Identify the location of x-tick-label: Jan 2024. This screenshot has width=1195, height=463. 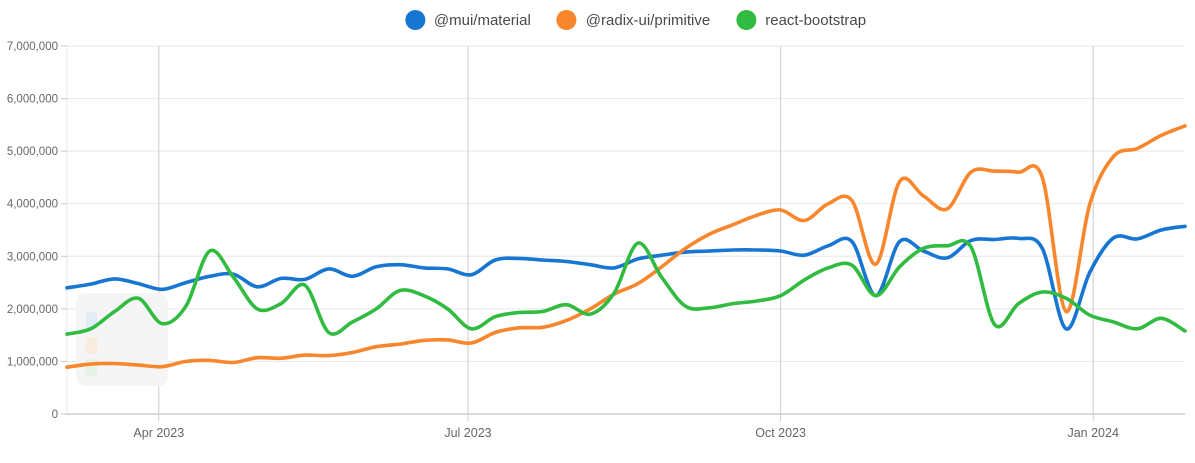
(1092, 433).